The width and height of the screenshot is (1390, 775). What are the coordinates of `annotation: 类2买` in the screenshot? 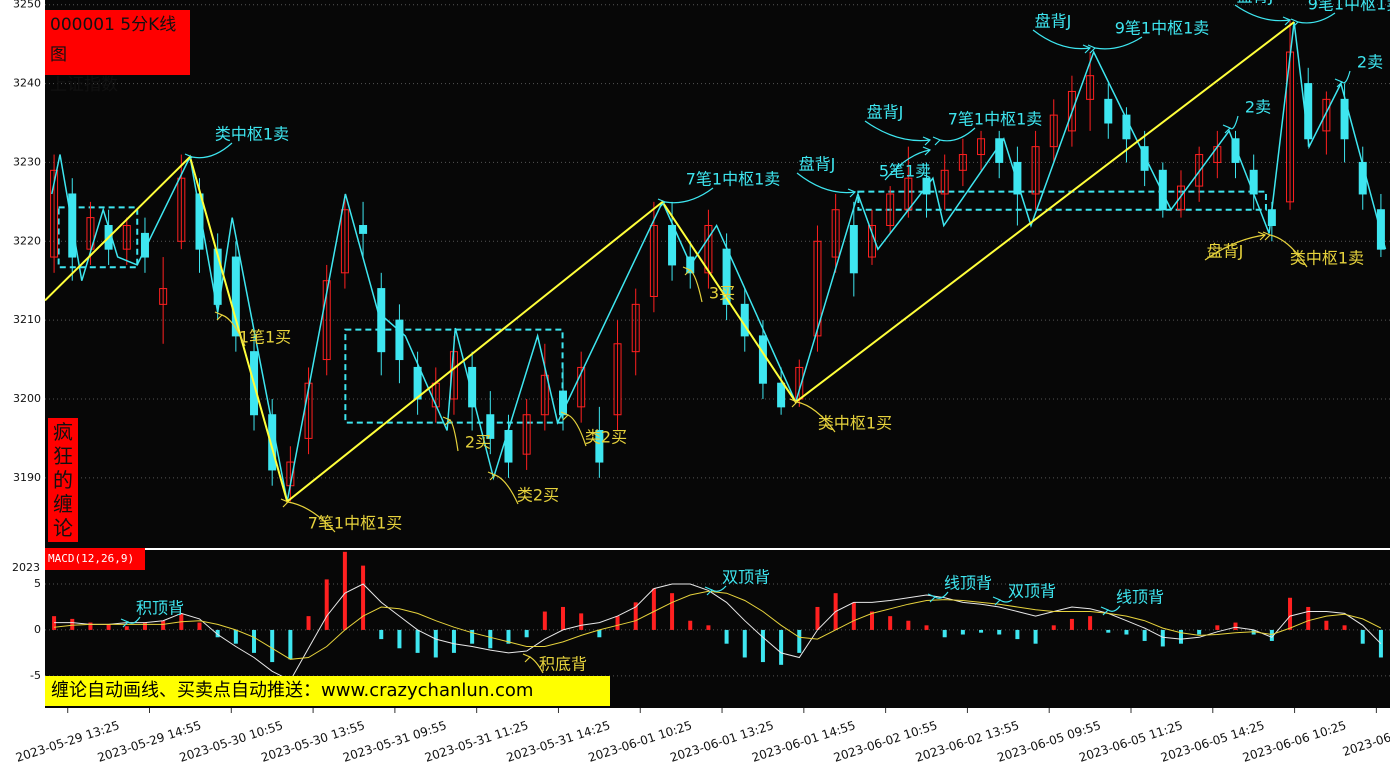 It's located at (606, 437).